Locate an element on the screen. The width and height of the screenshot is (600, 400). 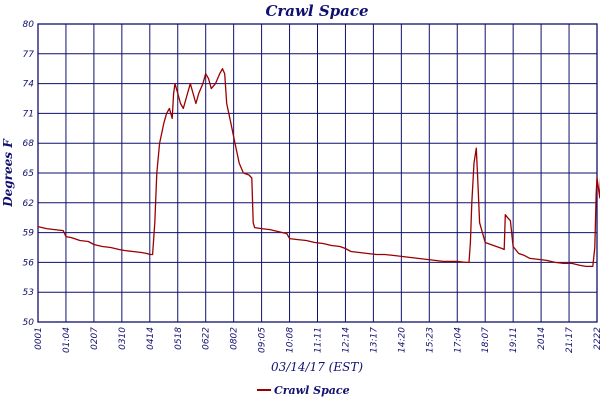
x-axis-label: 03/14/17 (EST) is located at coordinates (317, 367).